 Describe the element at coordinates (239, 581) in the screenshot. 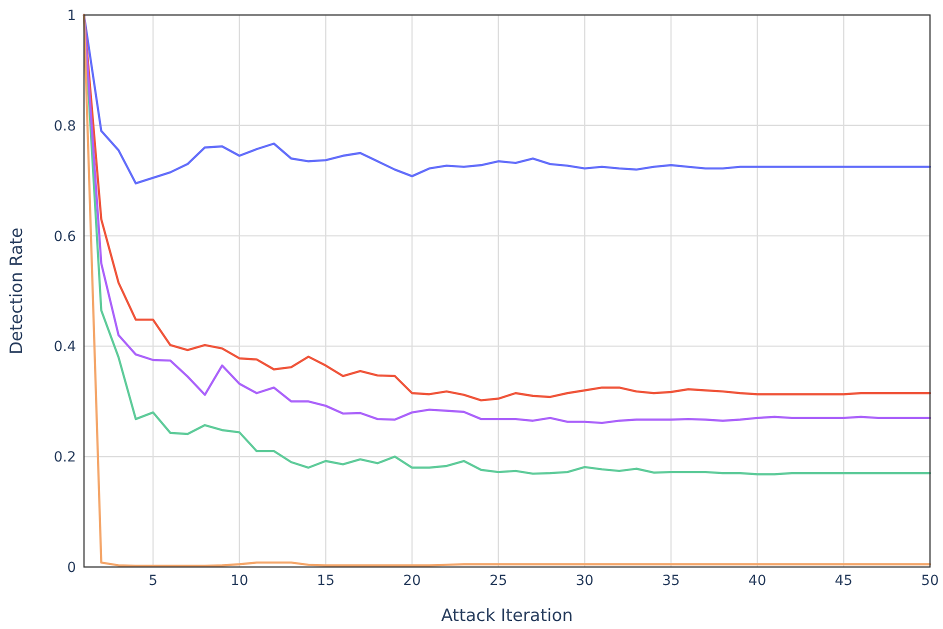

I see `x-tick-label: 10` at that location.